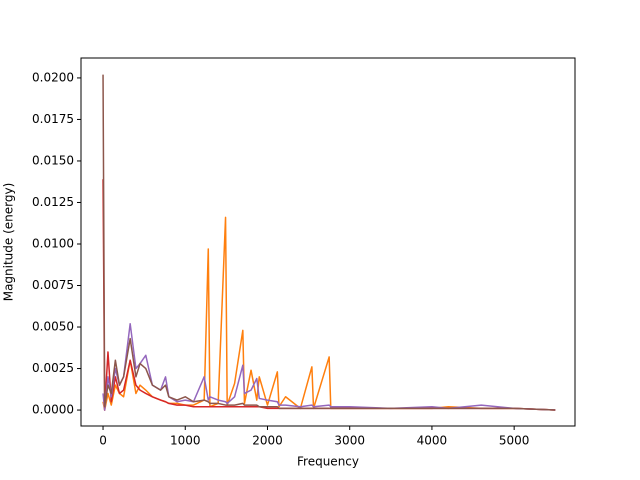  I want to click on y-axis-label: Magnitude (energy), so click(9, 242).